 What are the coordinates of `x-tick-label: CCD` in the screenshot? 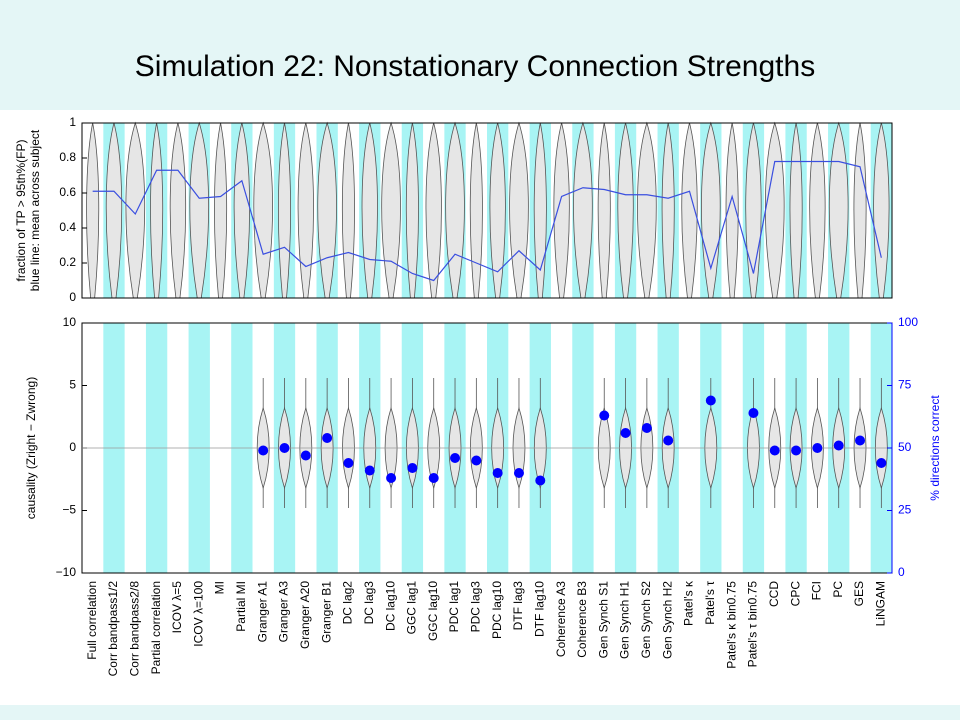 It's located at (774, 594).